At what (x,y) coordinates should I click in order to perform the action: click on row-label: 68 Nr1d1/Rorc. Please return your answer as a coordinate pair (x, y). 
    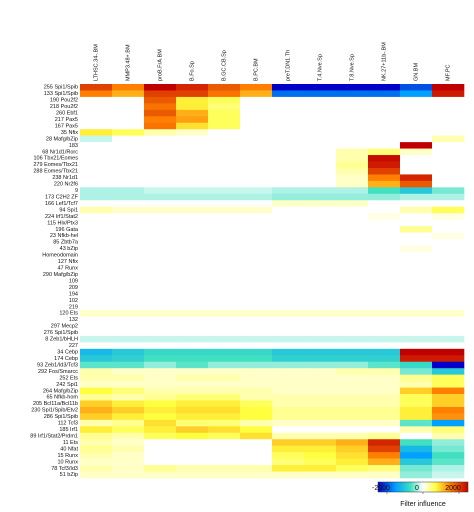
    Looking at the image, I should click on (60, 152).